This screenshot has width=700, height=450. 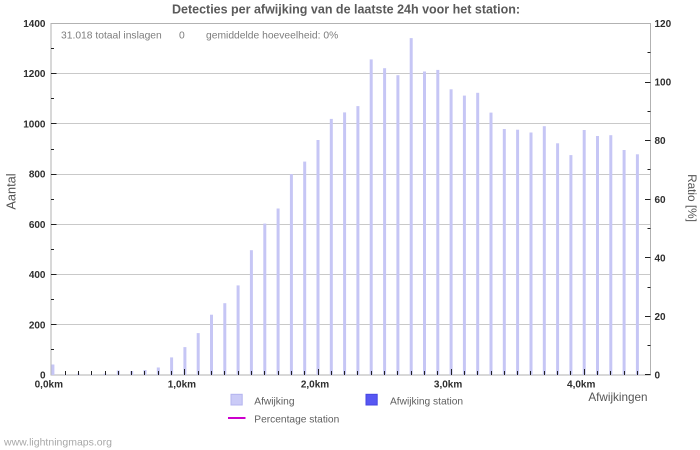 I want to click on svg-text: gemiddelde hoeveelheid: 0%, so click(x=272, y=36).